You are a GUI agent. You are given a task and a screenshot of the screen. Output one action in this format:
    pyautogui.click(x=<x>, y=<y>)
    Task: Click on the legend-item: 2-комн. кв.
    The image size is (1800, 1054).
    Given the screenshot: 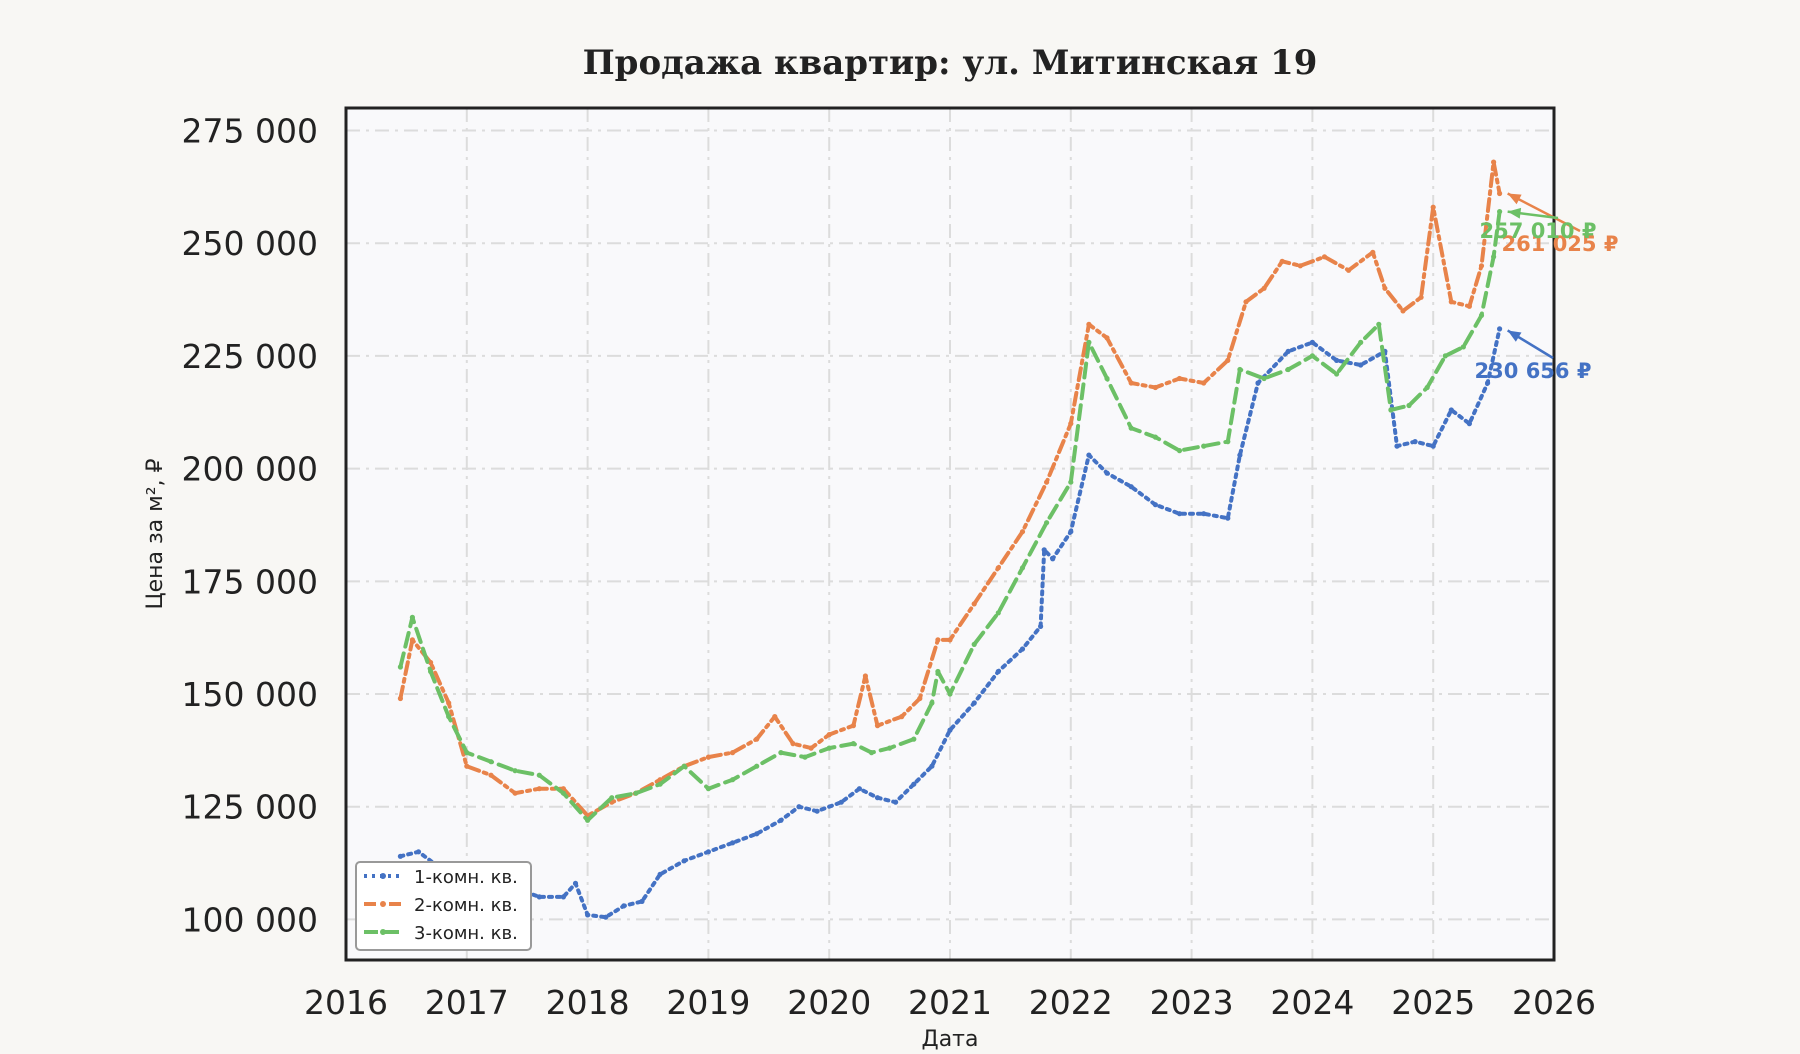 What is the action you would take?
    pyautogui.click(x=441, y=905)
    